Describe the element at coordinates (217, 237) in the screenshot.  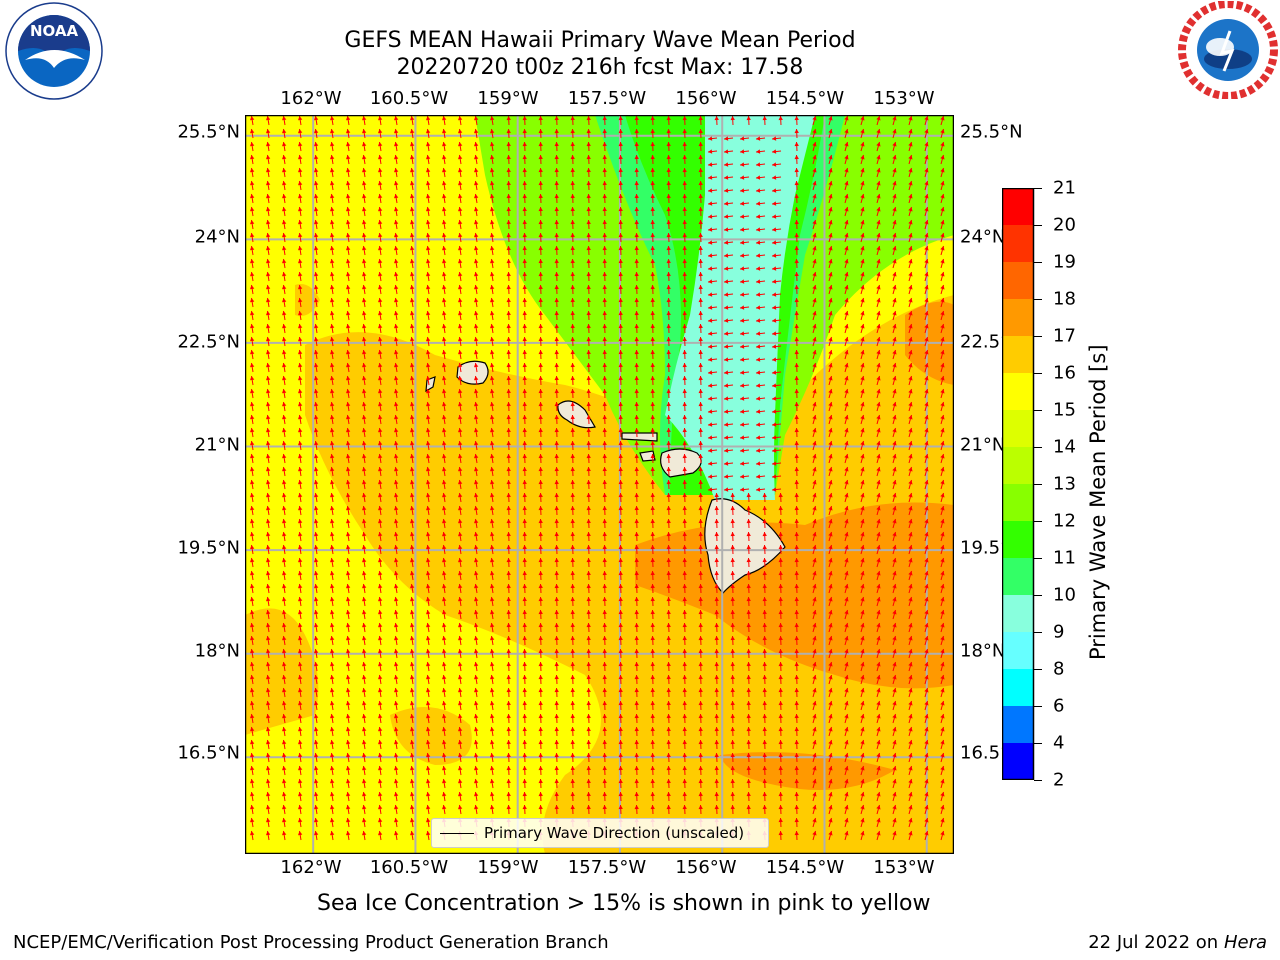
I see `lat-tick-left: 24°N` at that location.